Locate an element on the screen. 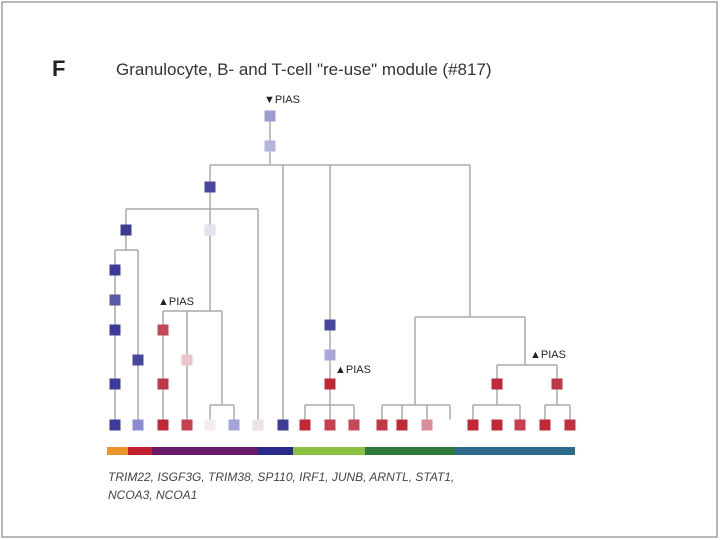 The height and width of the screenshot is (540, 720). gene-list: NCOA3, NCOA1 is located at coordinates (152, 495).